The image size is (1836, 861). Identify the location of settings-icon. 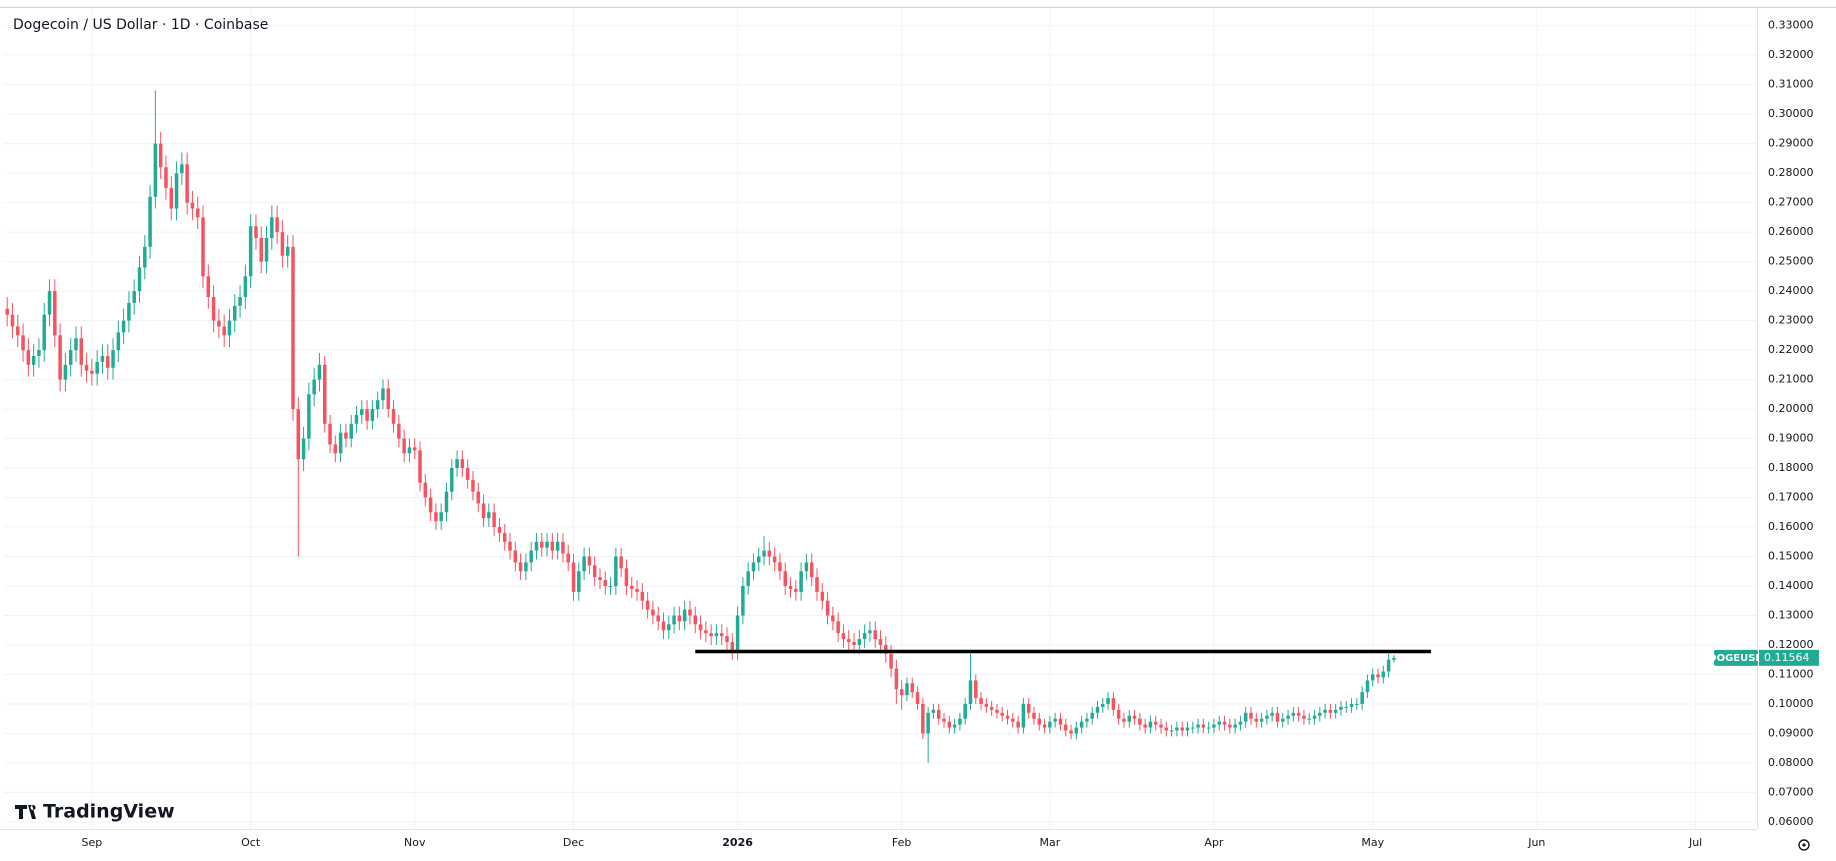
(1804, 845).